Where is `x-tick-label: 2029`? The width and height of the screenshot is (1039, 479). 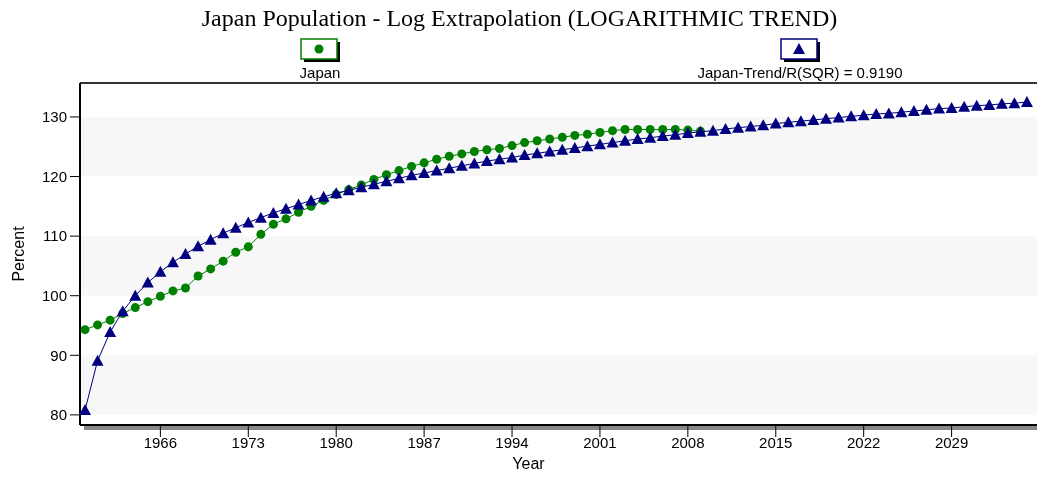 x-tick-label: 2029 is located at coordinates (951, 442).